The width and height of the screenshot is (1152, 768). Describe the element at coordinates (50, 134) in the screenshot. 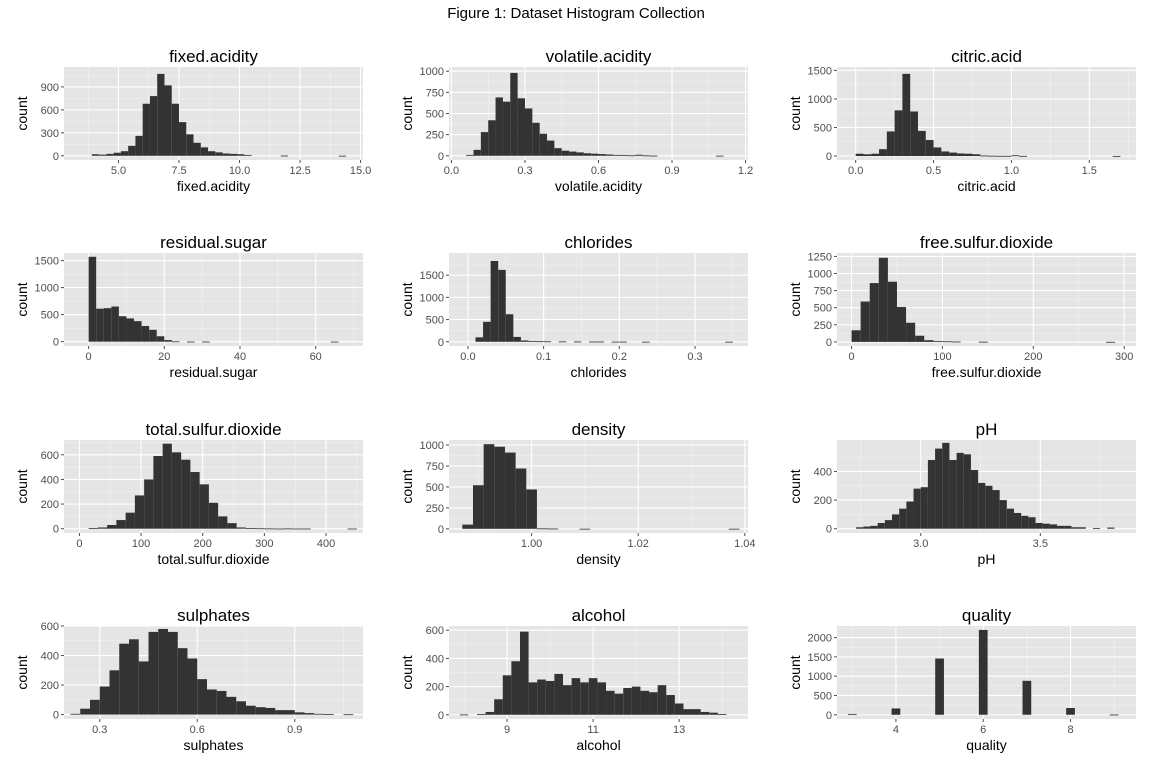

I see `y-tick-label: 300` at that location.